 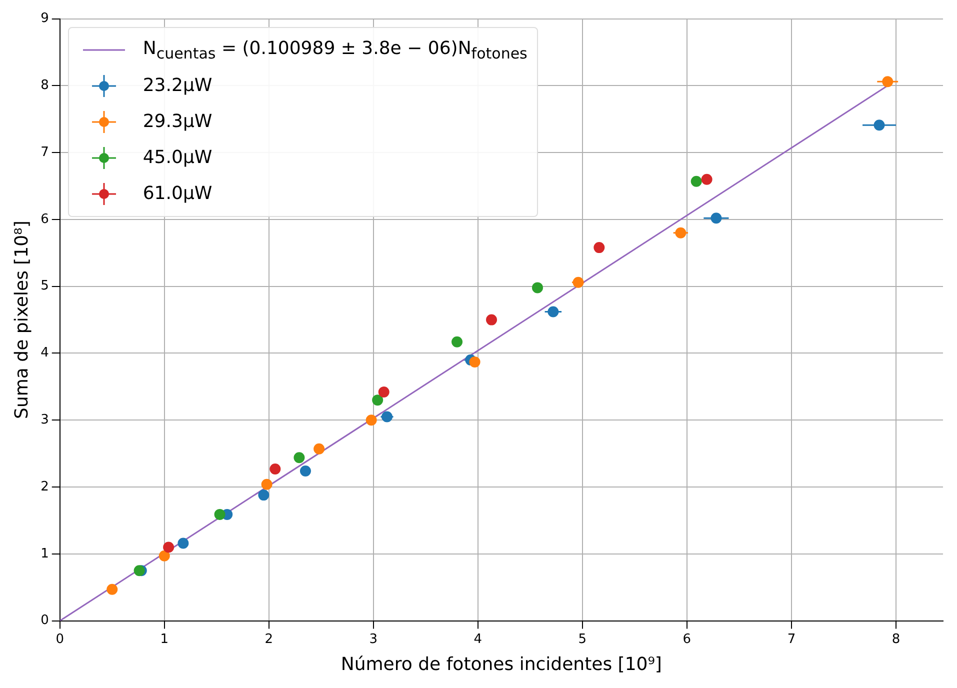 I want to click on y-tick-label: 3, so click(x=44, y=420).